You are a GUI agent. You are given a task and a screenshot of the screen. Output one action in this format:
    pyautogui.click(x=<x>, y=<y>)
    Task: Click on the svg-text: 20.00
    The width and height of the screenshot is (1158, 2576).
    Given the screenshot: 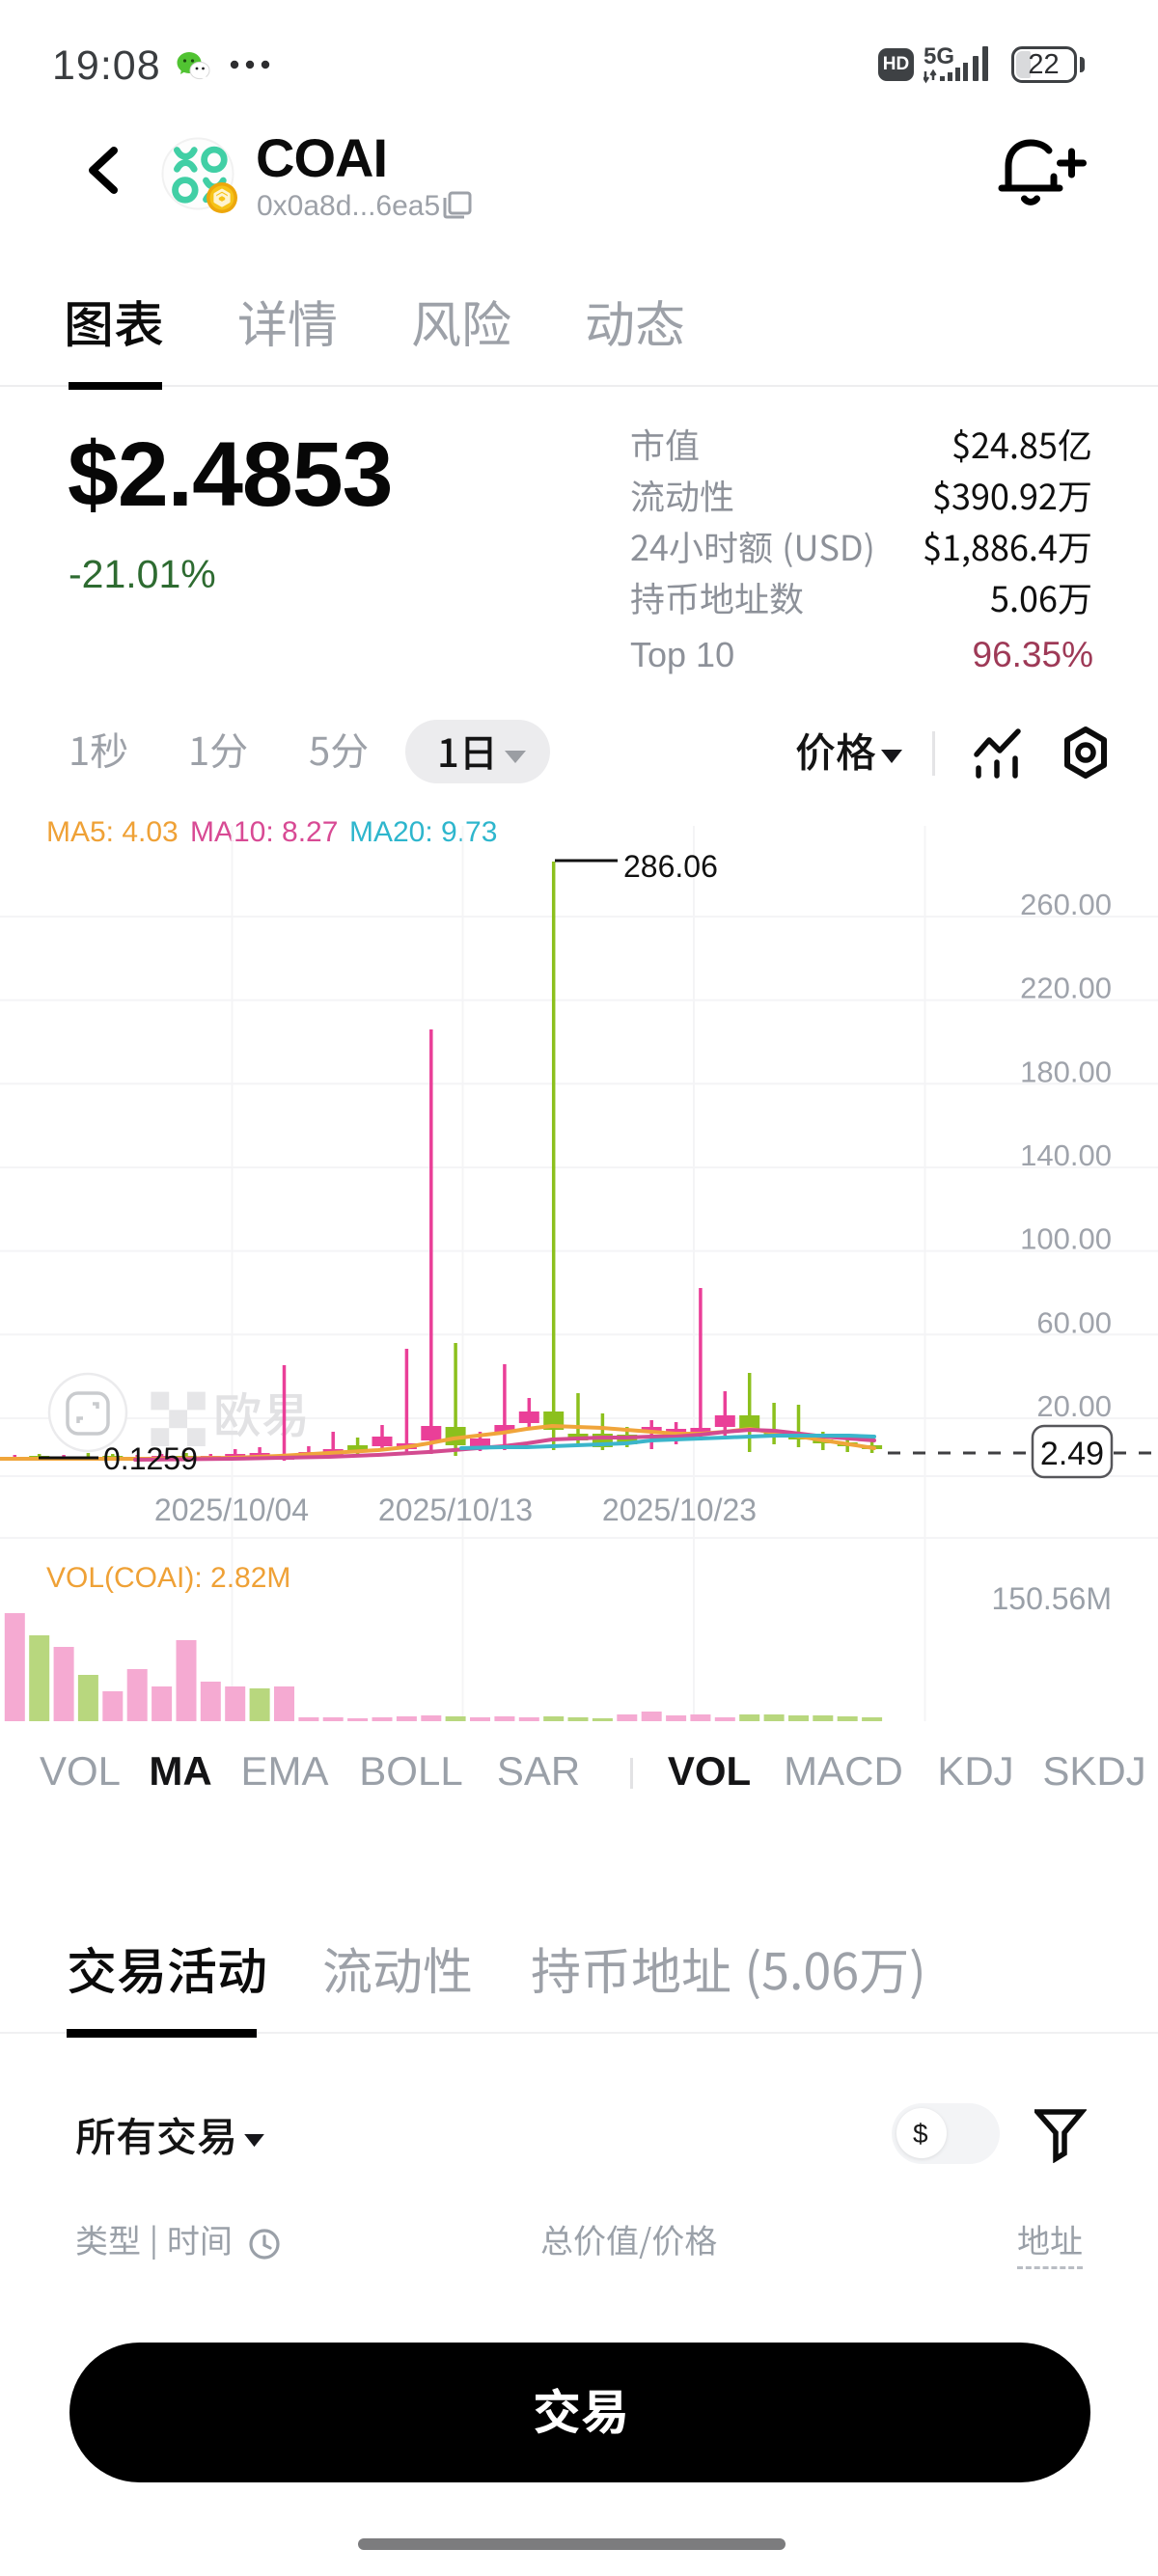 What is the action you would take?
    pyautogui.click(x=1074, y=1406)
    